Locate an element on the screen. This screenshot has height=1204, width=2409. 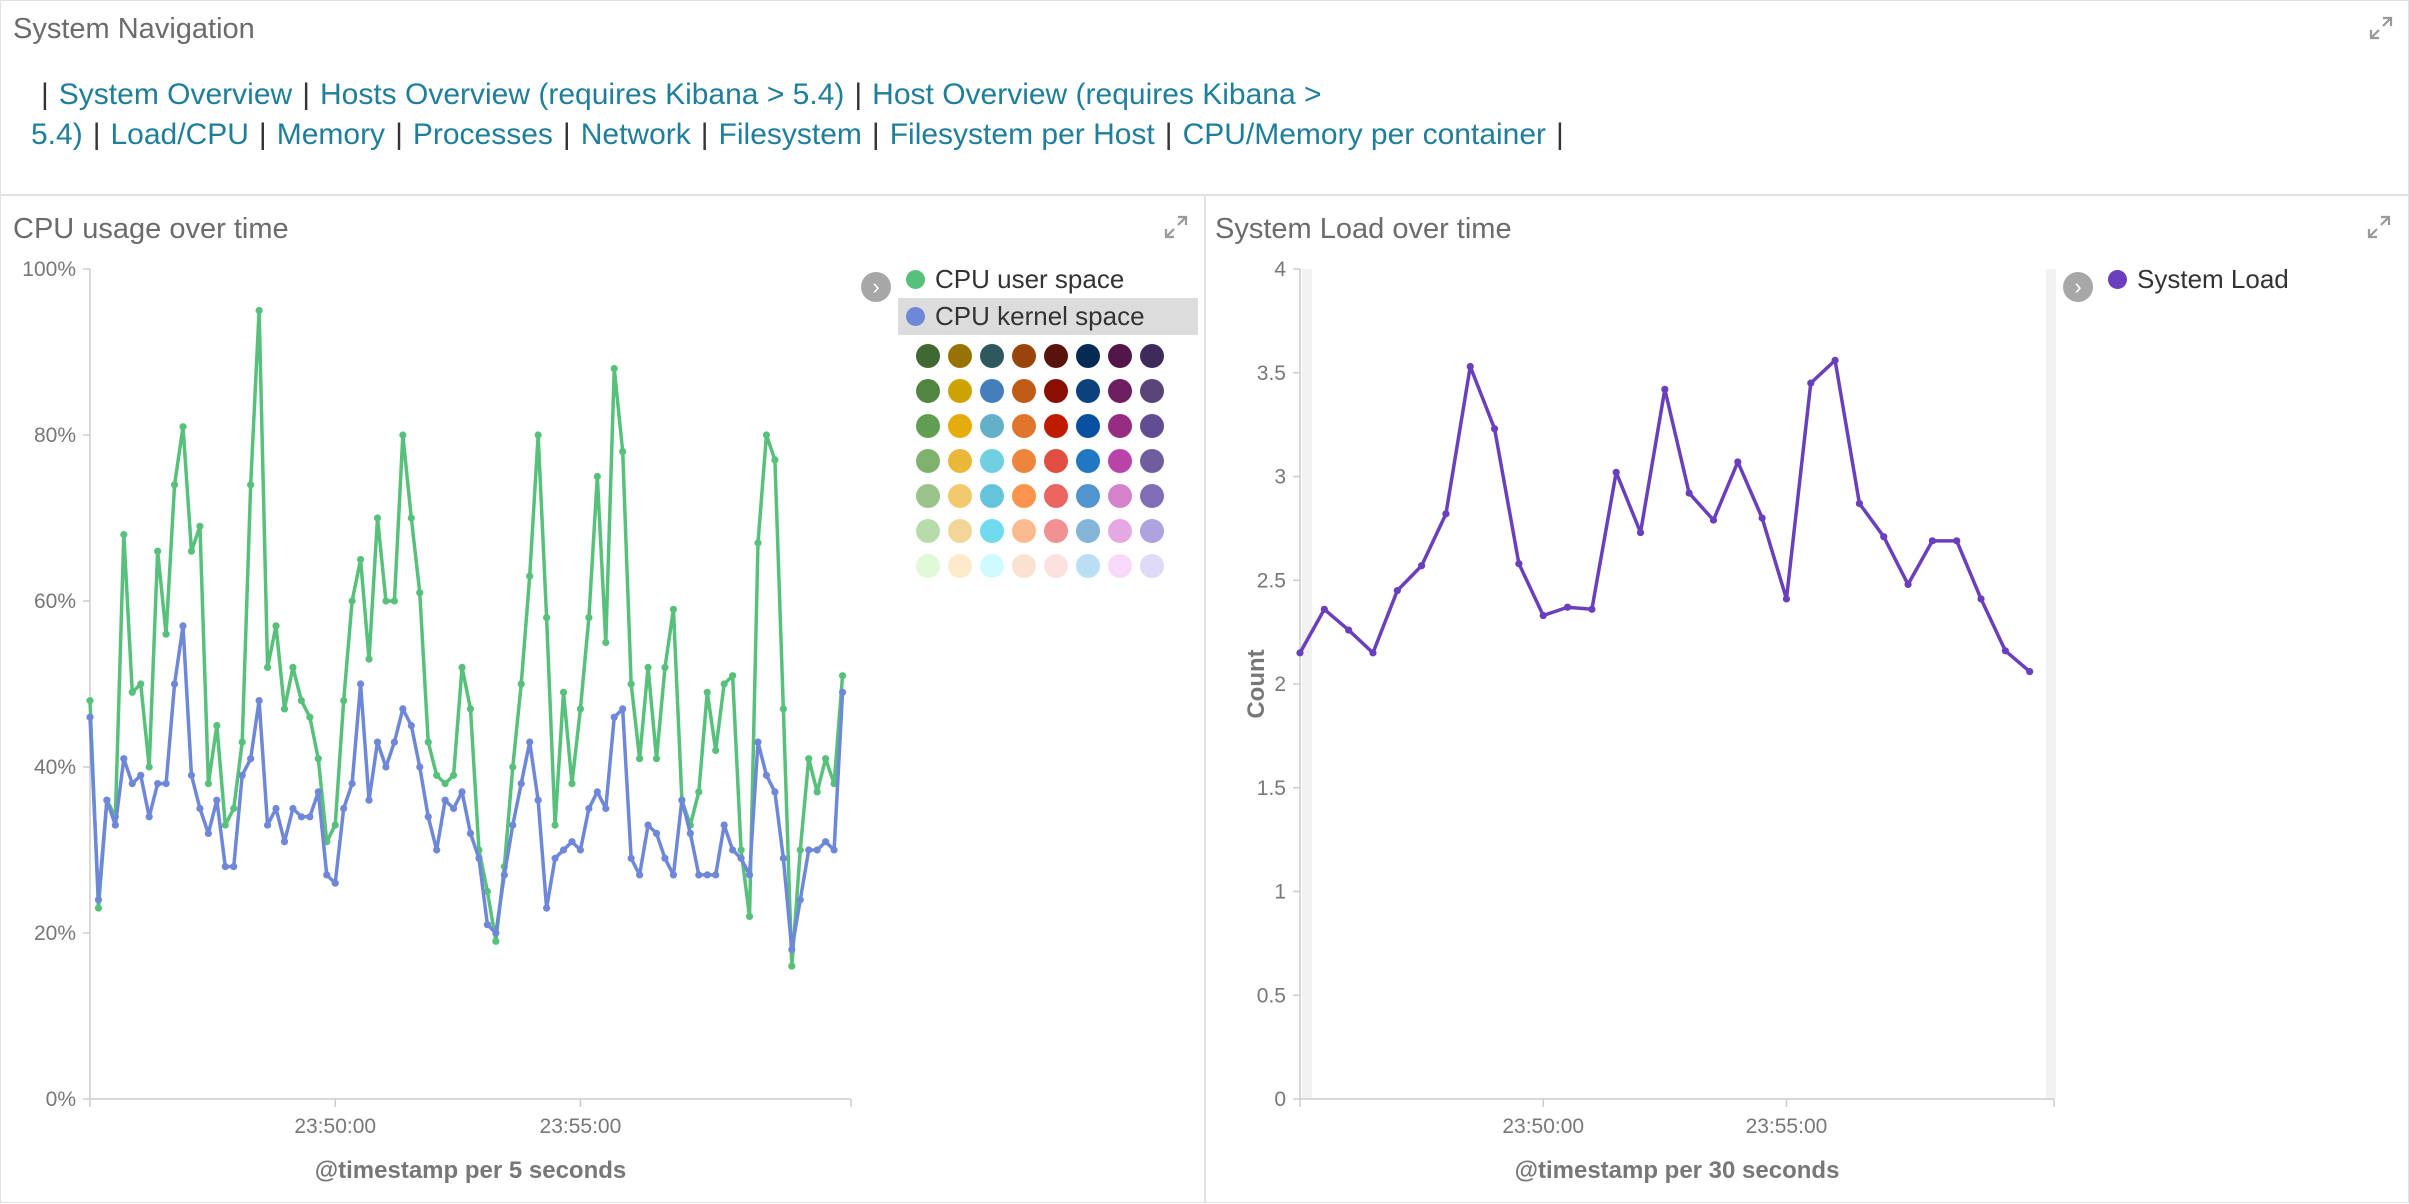
legend-label: CPU user space is located at coordinates (1030, 279).